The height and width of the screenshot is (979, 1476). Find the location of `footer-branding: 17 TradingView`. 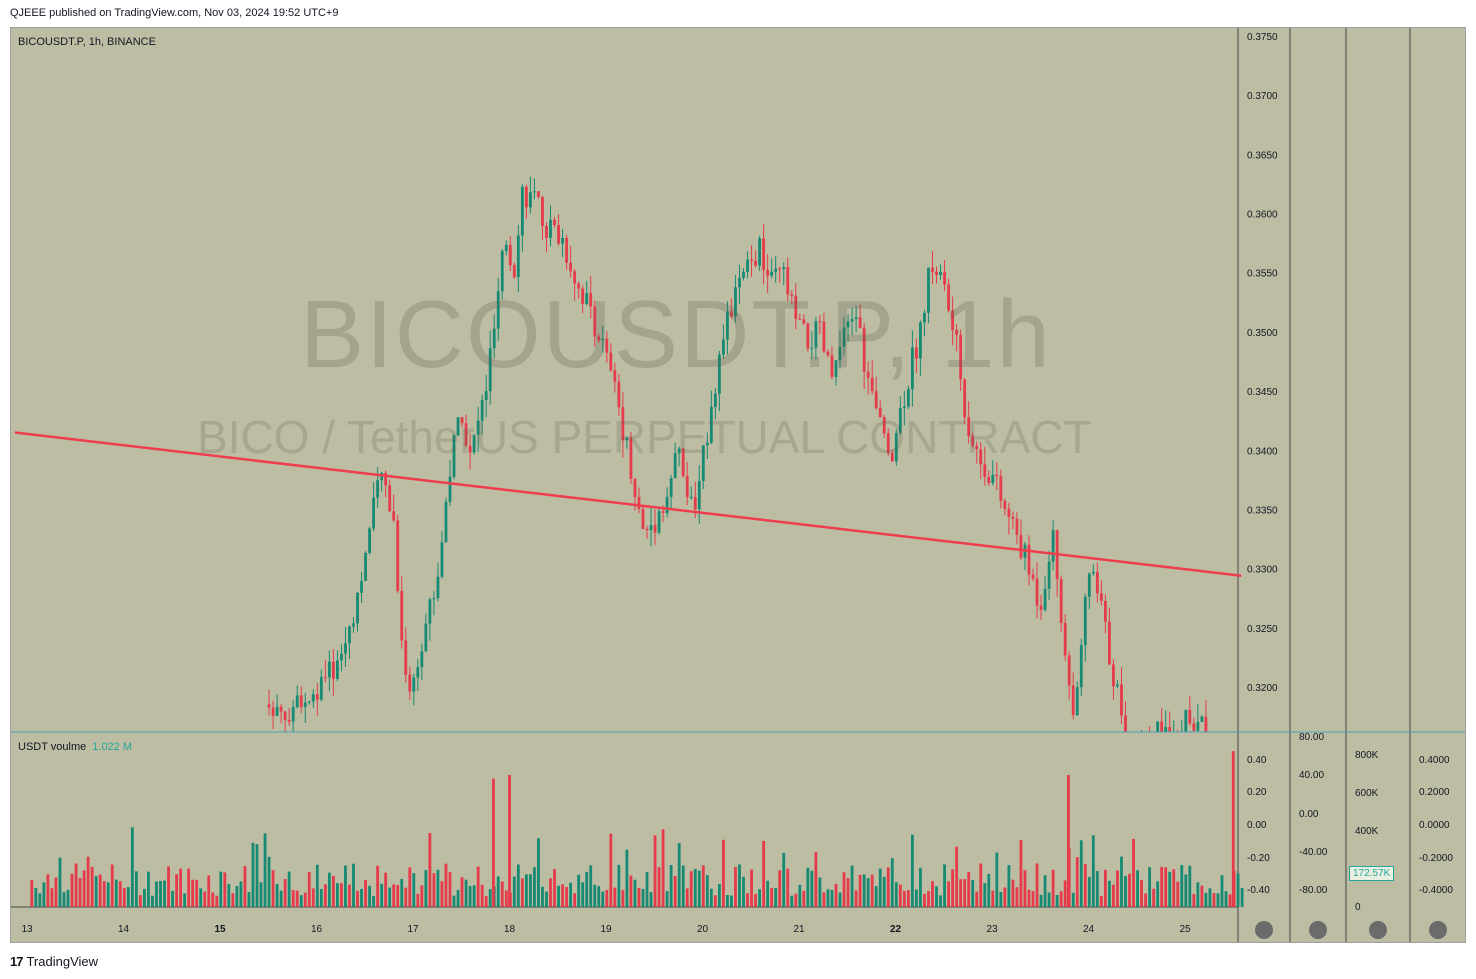

footer-branding: 17 TradingView is located at coordinates (54, 961).